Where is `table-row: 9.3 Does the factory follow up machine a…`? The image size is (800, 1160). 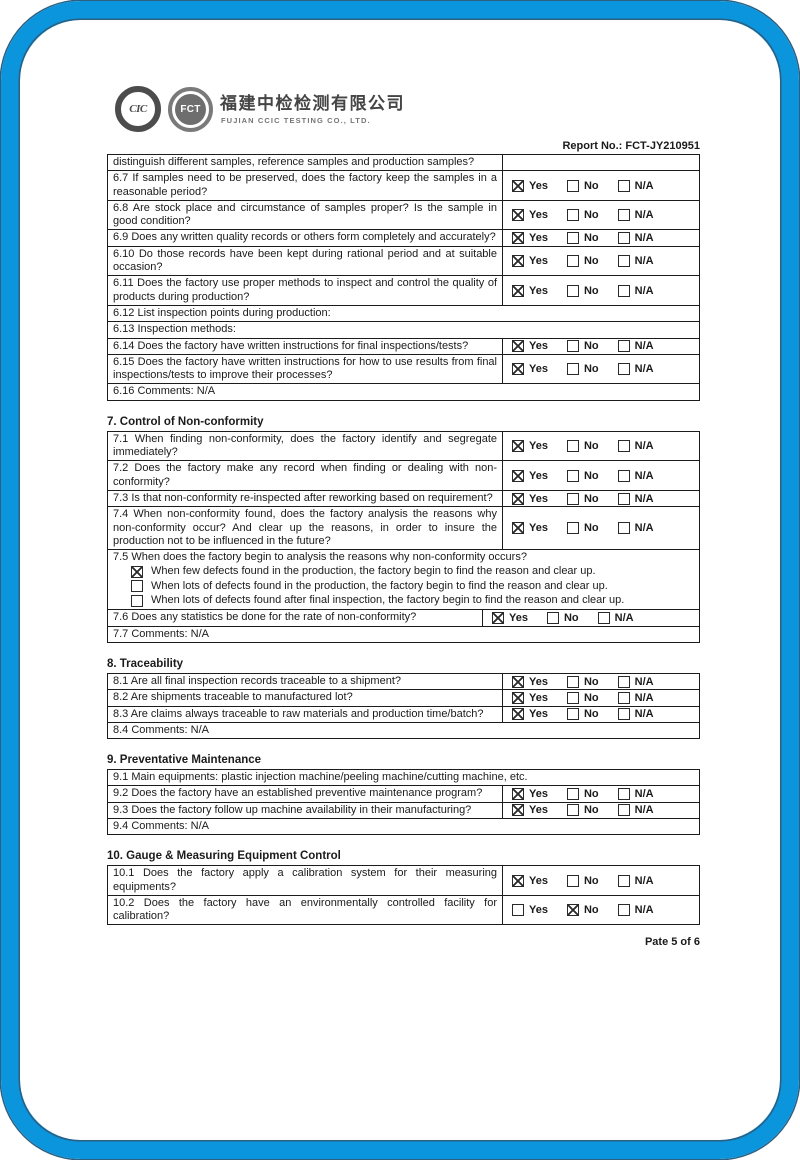
table-row: 9.3 Does the factory follow up machine a… is located at coordinates (403, 809).